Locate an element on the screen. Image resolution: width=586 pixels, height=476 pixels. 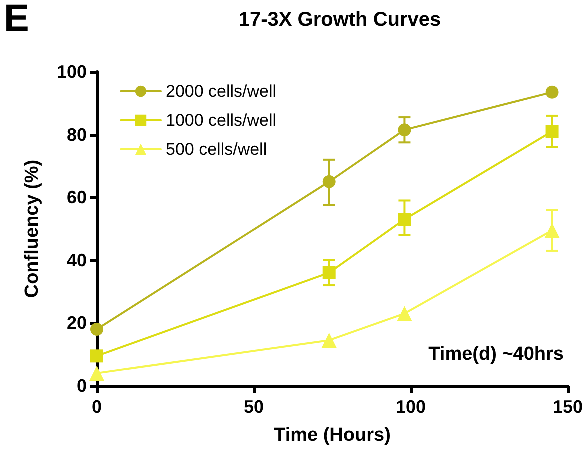
chart-title: 17-3X Growth Curves is located at coordinates (340, 20).